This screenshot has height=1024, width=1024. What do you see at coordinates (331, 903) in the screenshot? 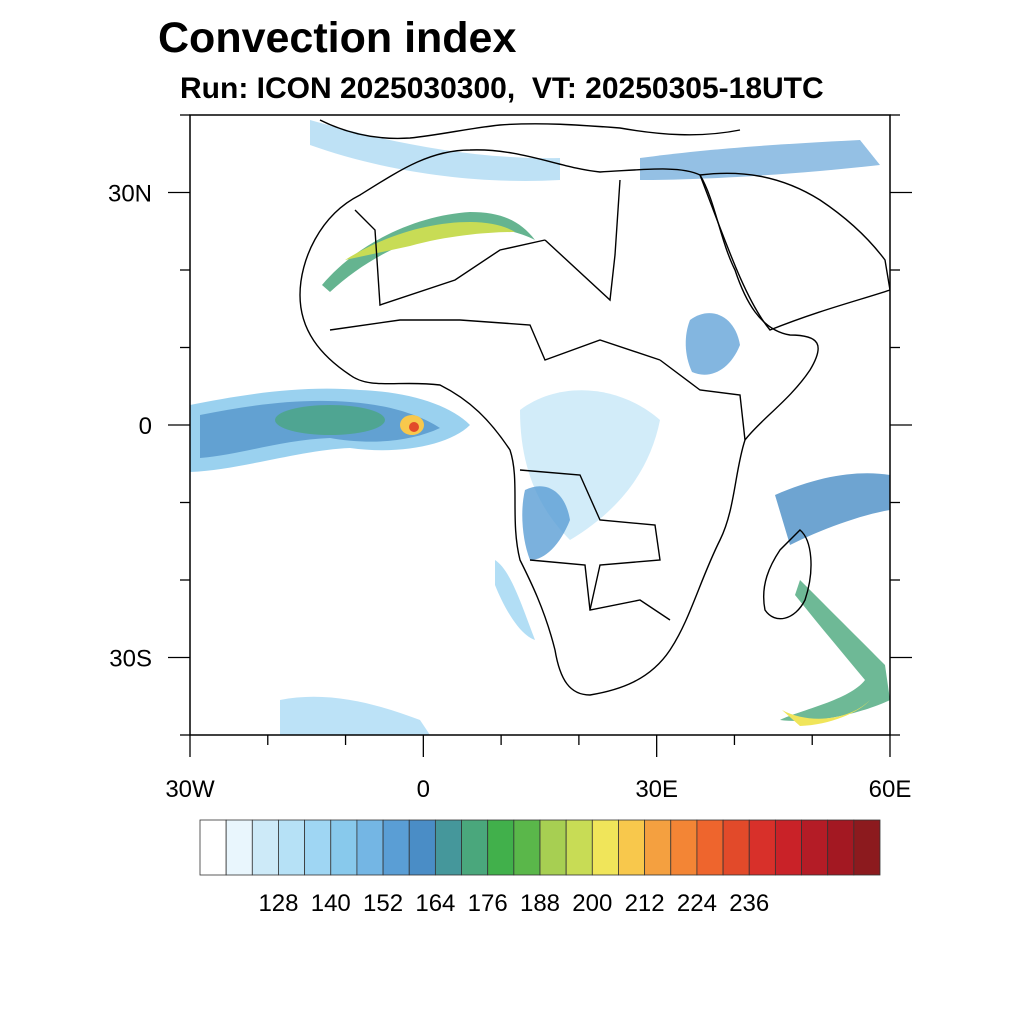
I see `colorbar-label: 140` at bounding box center [331, 903].